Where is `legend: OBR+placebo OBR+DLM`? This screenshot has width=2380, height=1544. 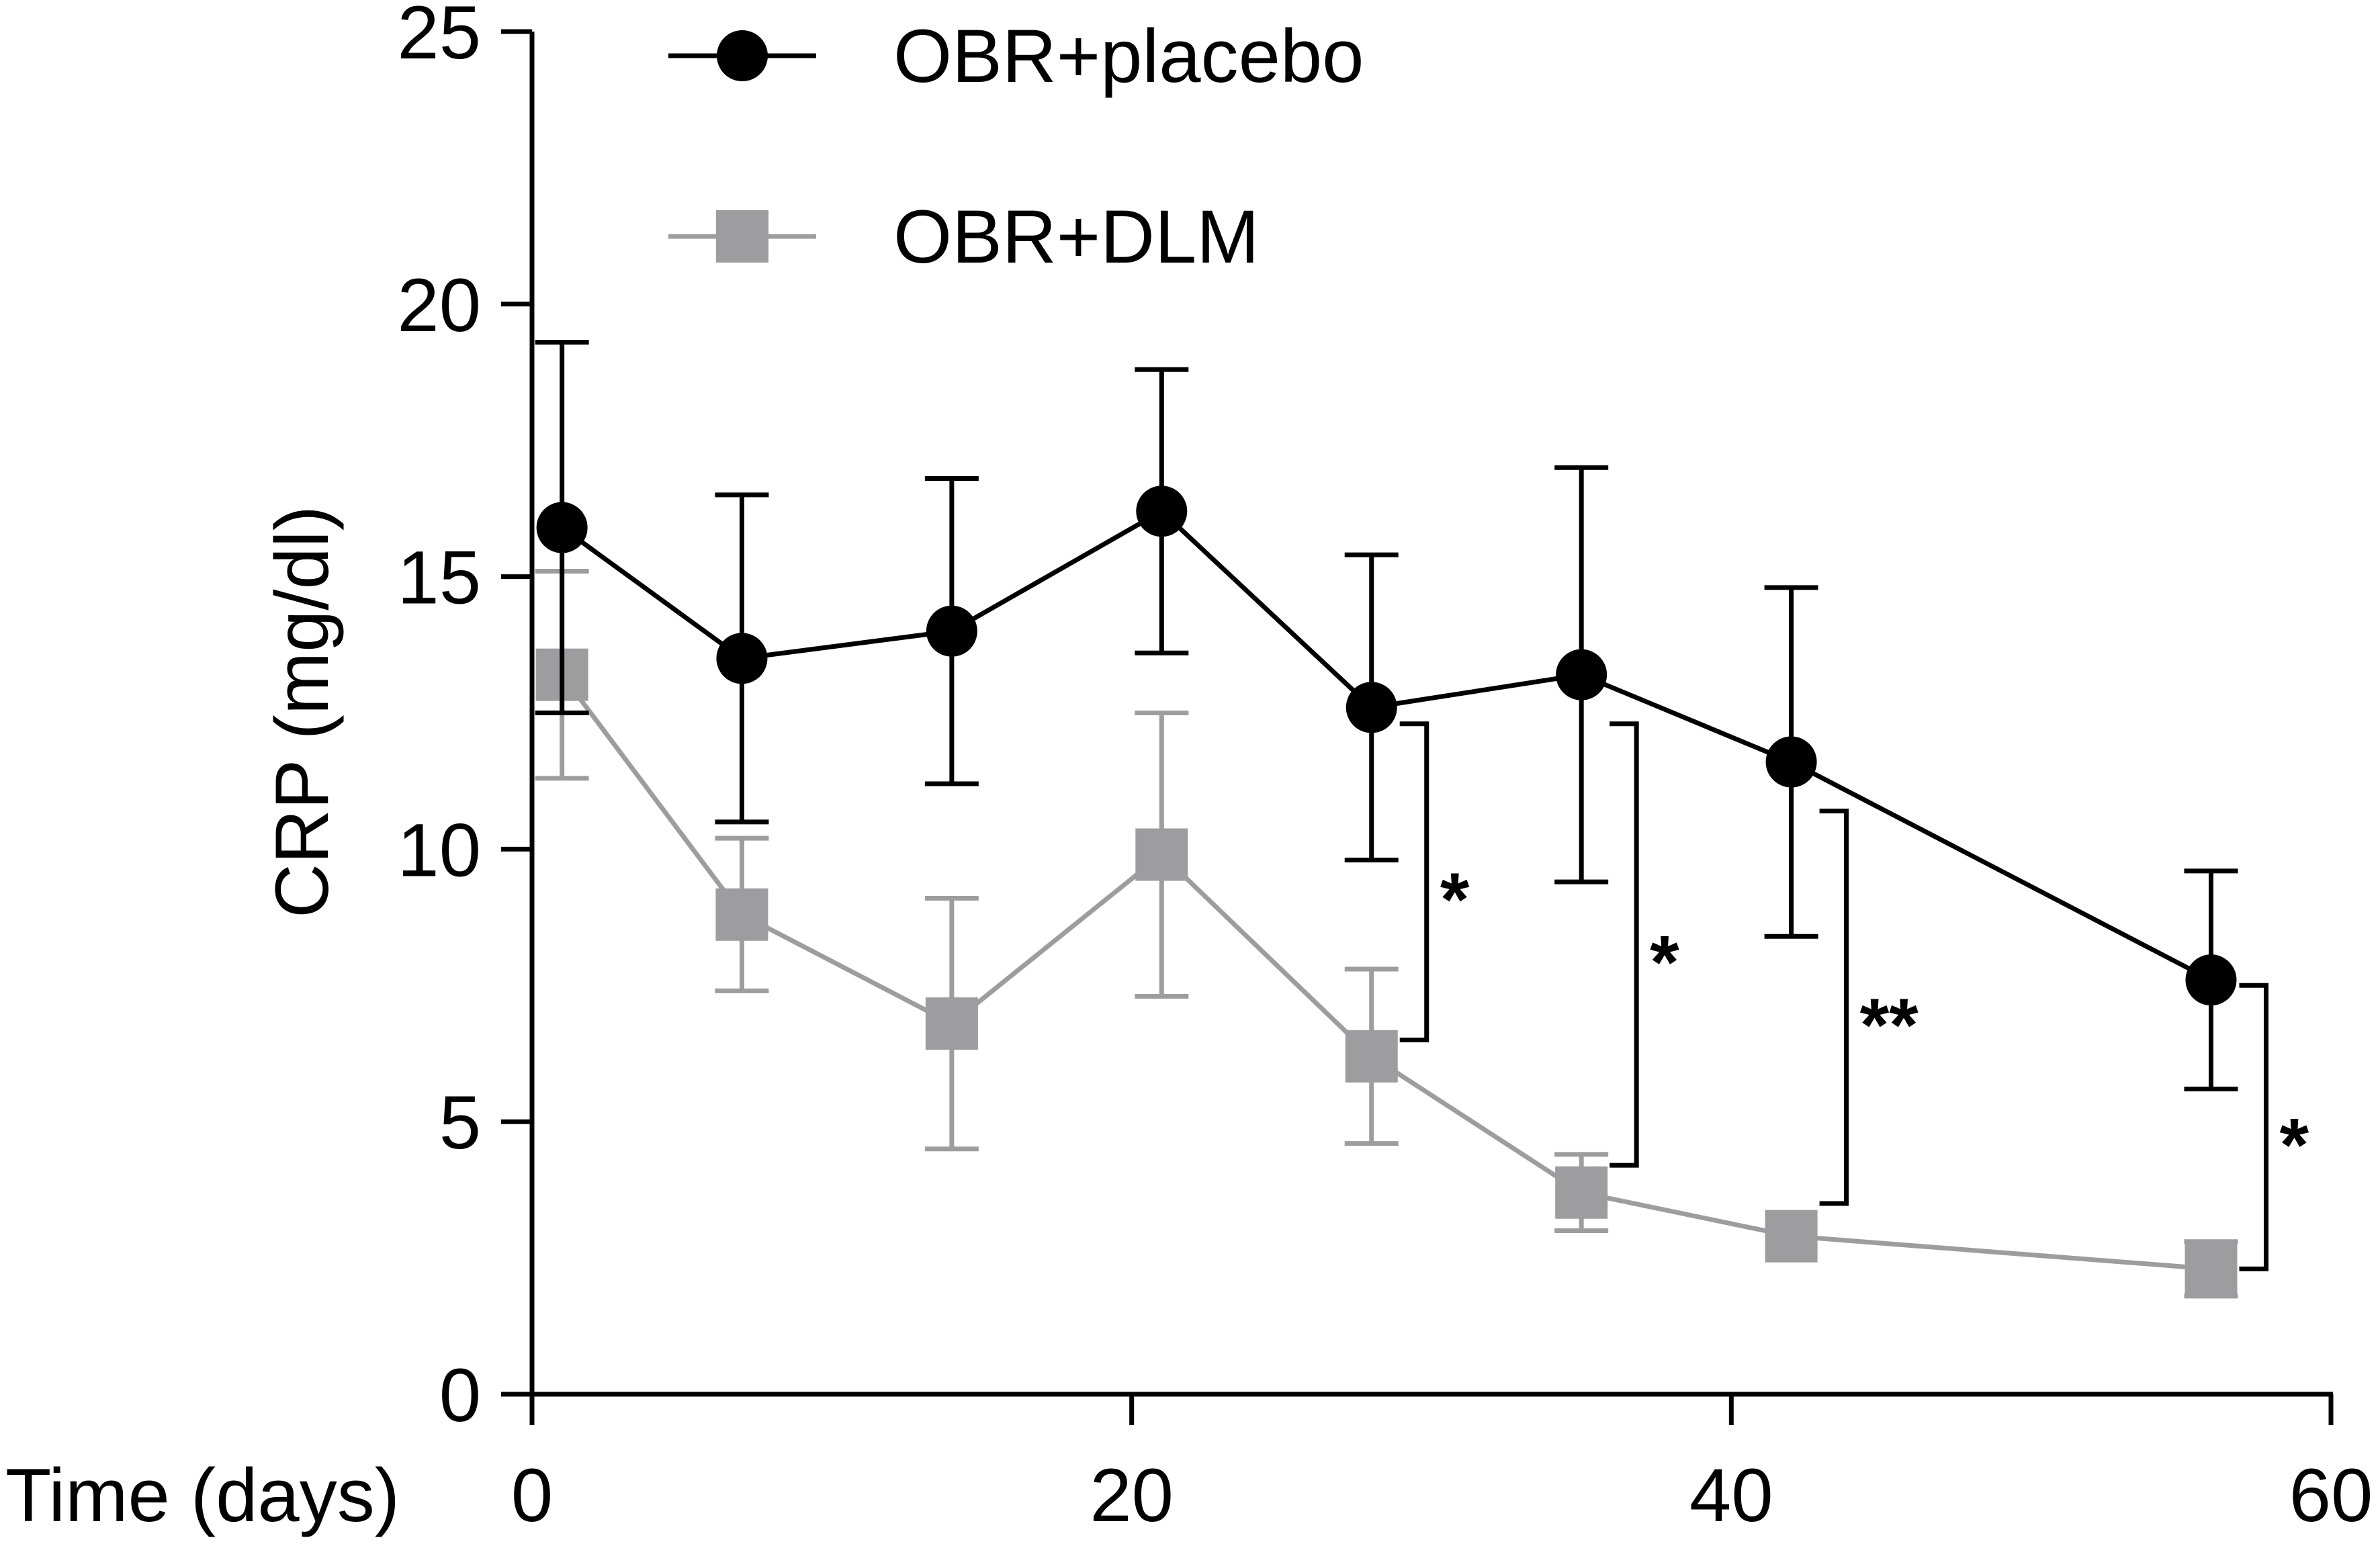 legend: OBR+placebo OBR+DLM is located at coordinates (1016, 146).